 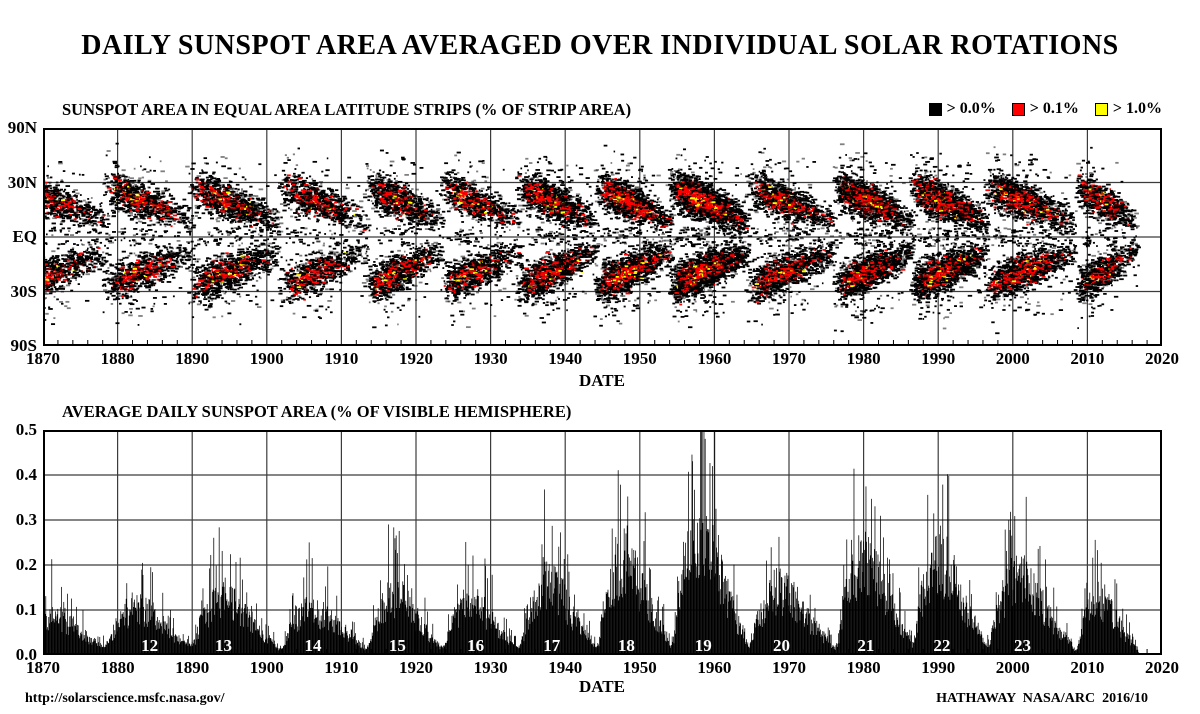 What do you see at coordinates (602, 686) in the screenshot?
I see `area-x-axis-title: DATE` at bounding box center [602, 686].